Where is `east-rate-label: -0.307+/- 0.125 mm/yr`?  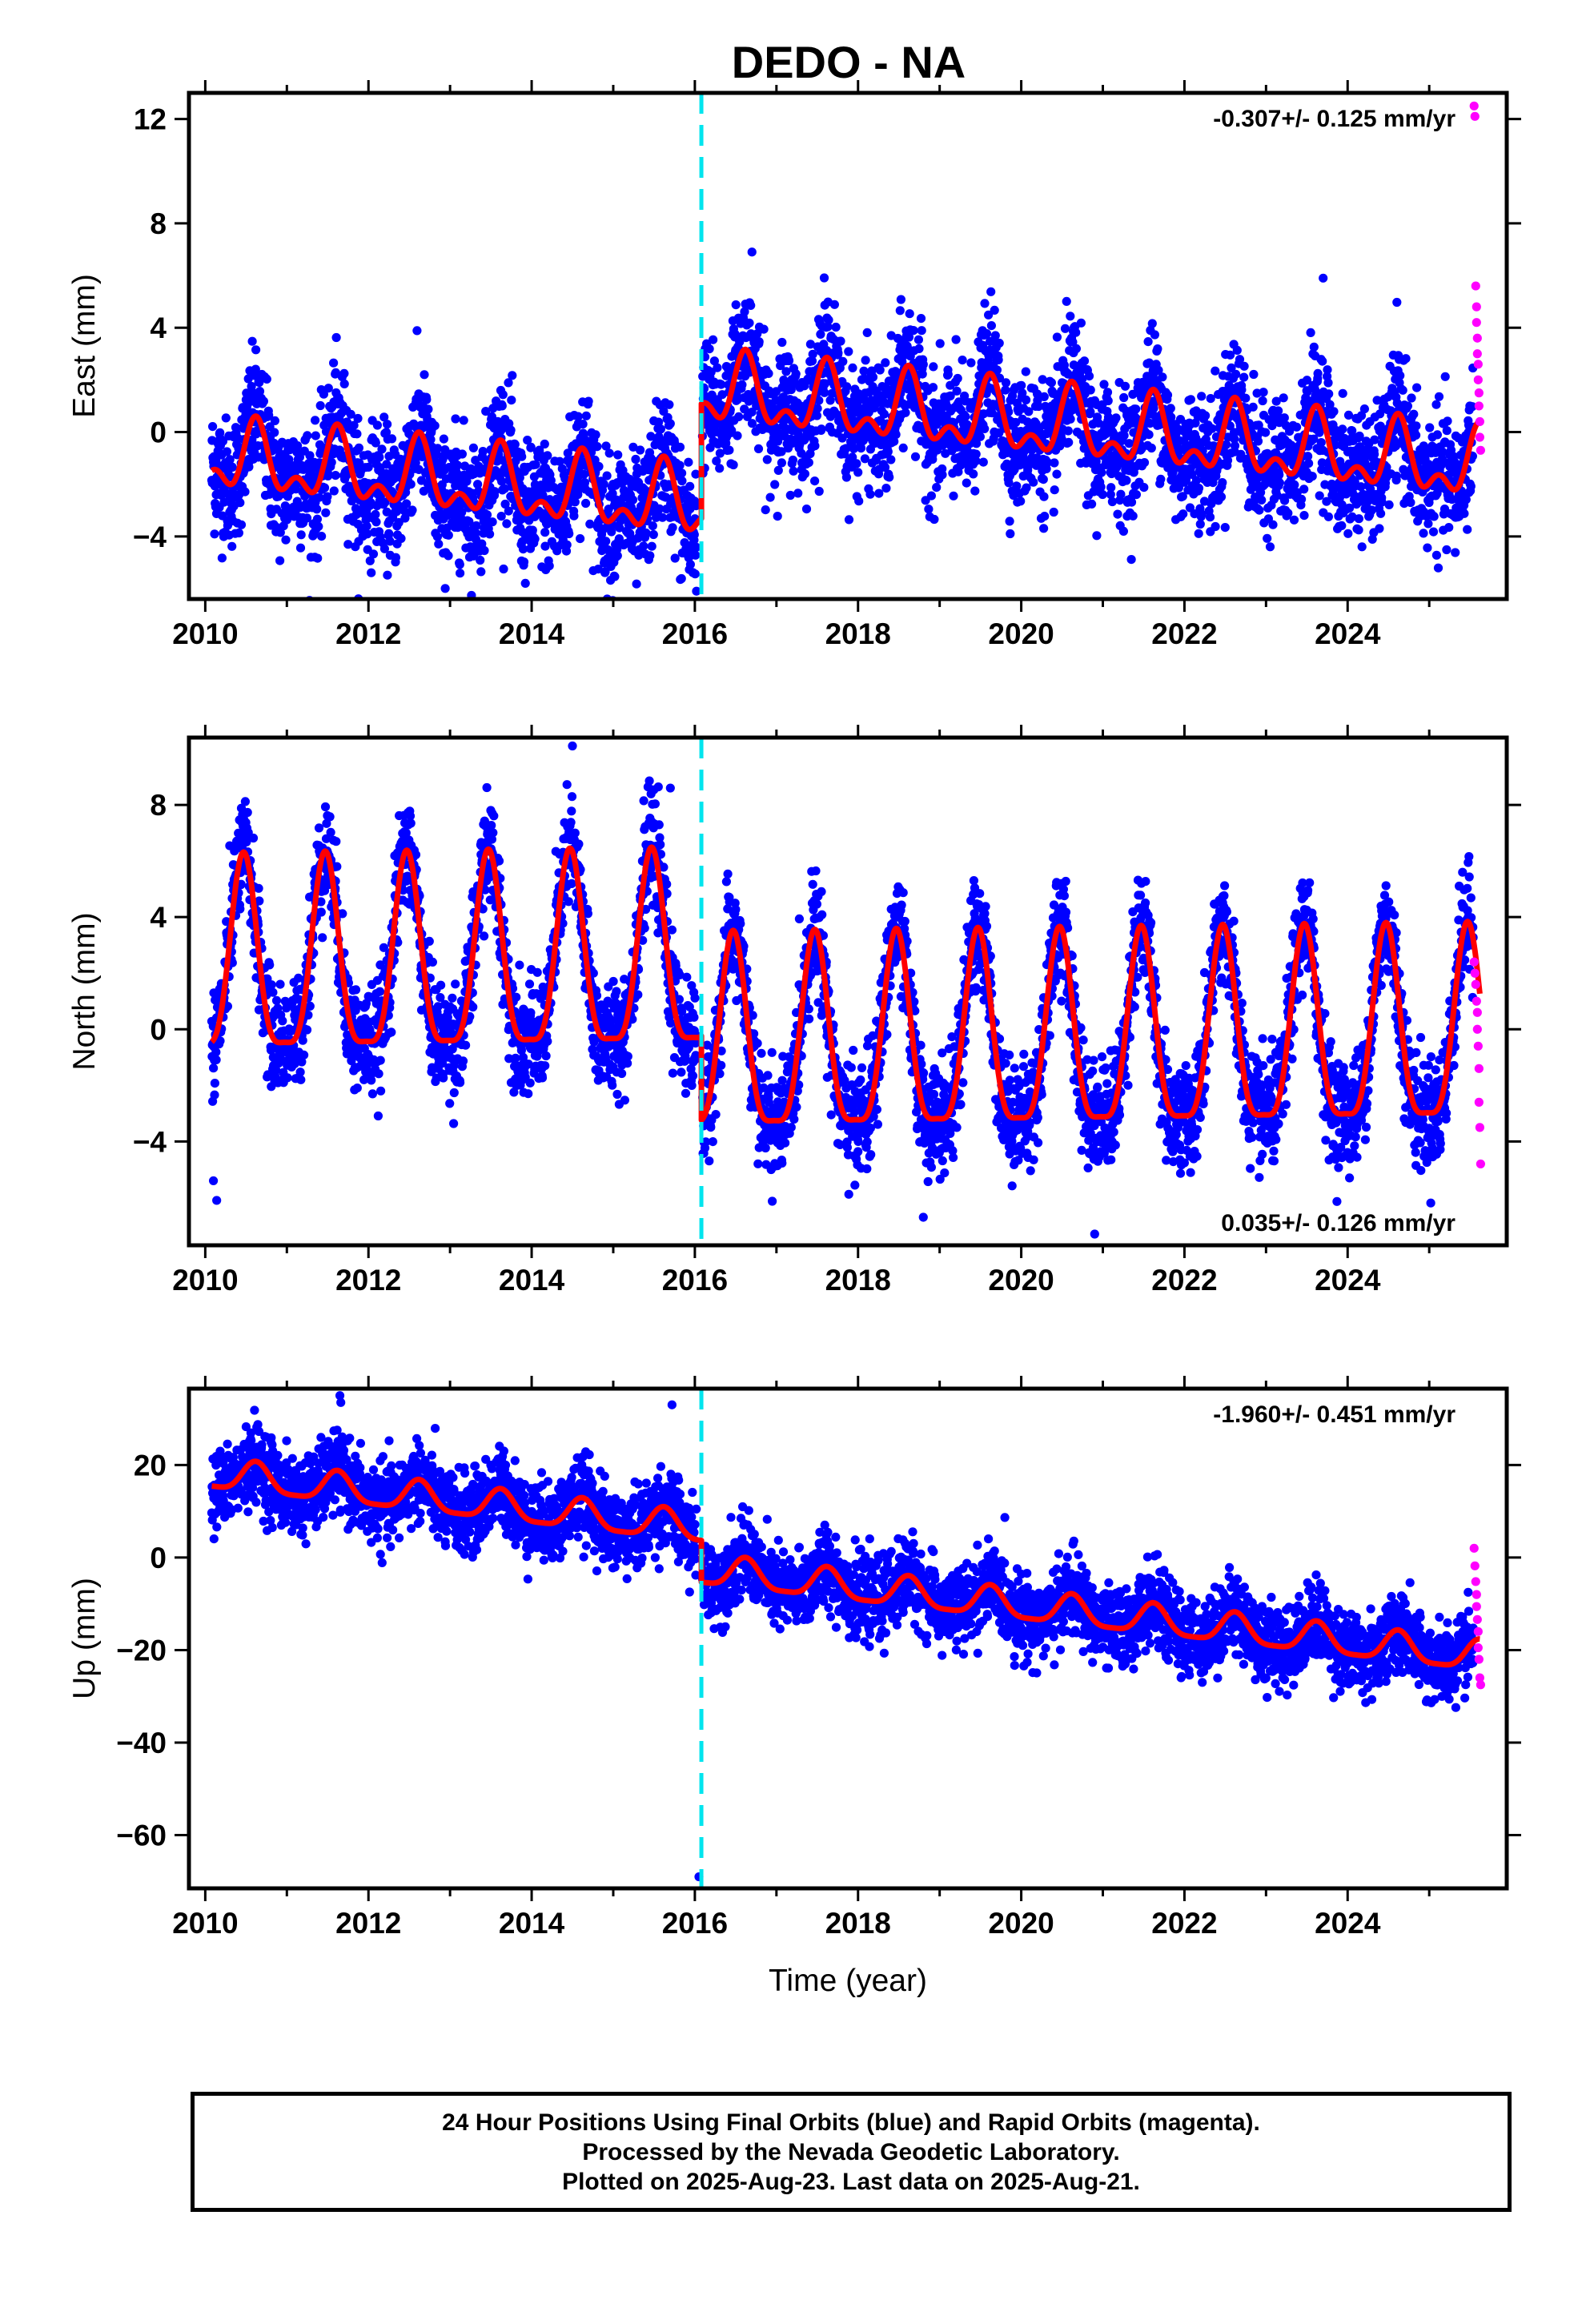 east-rate-label: -0.307+/- 0.125 mm/yr is located at coordinates (1334, 119).